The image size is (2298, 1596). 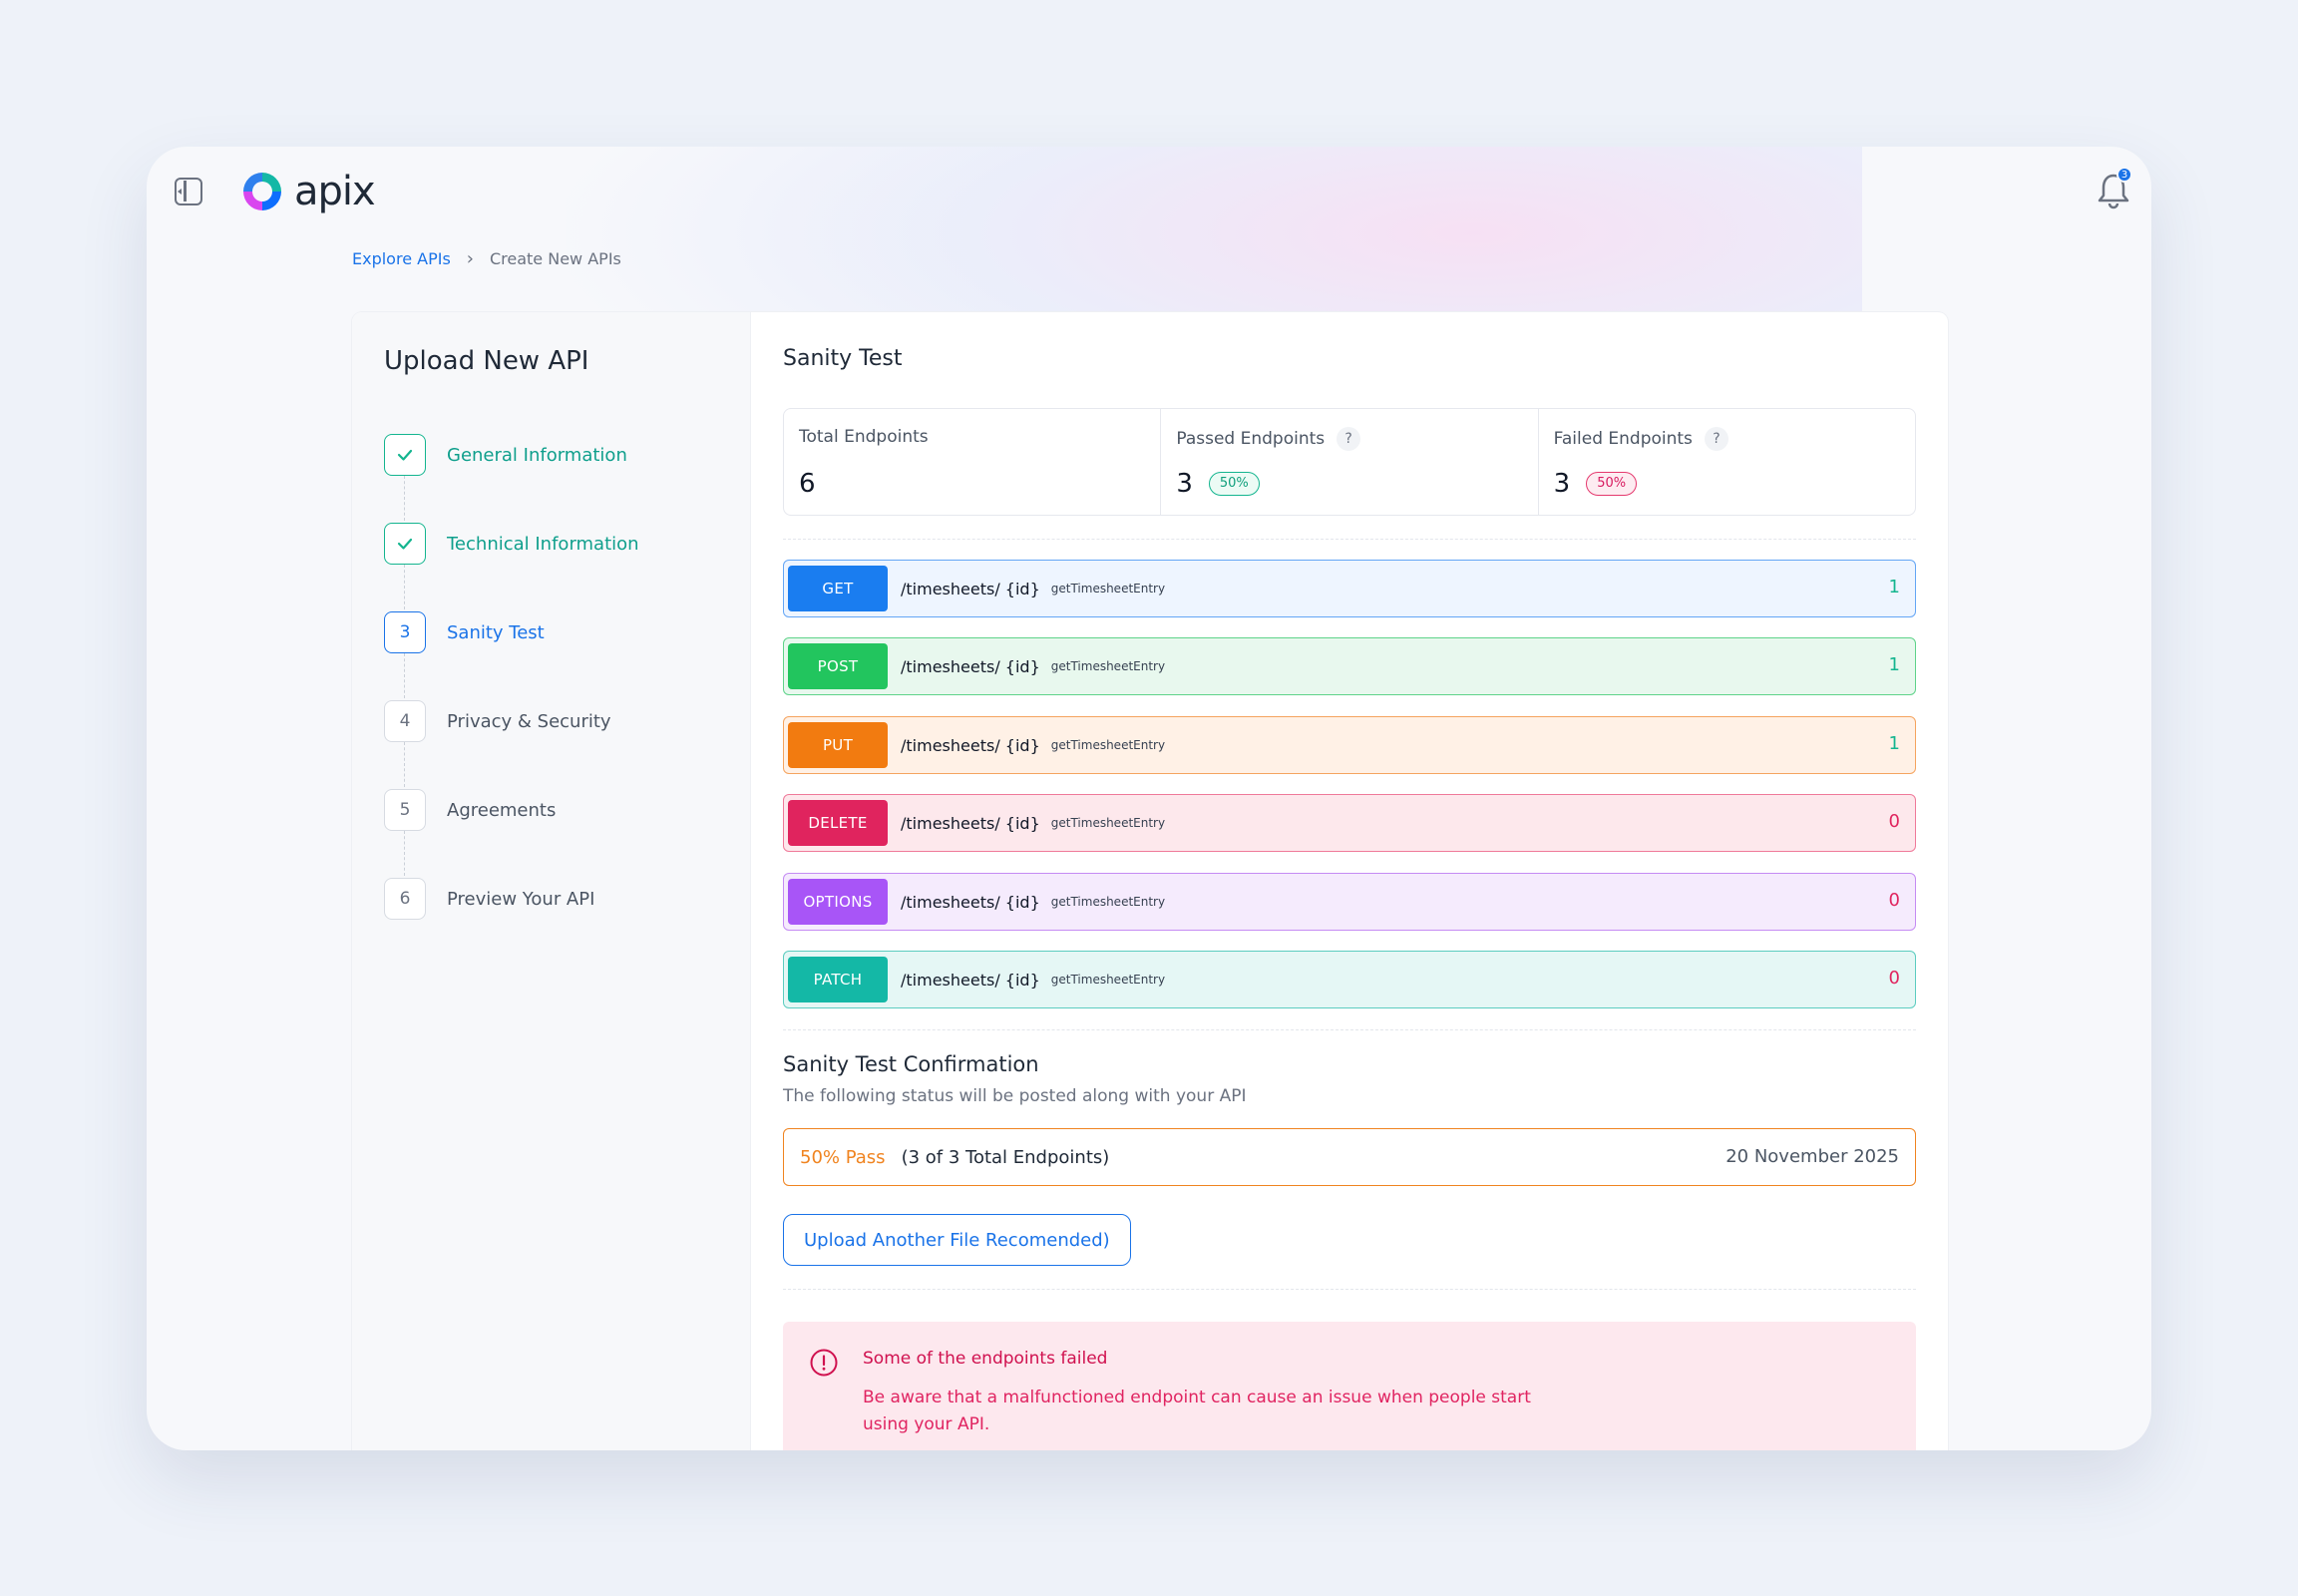 What do you see at coordinates (496, 632) in the screenshot?
I see `step-label: Sanity Test` at bounding box center [496, 632].